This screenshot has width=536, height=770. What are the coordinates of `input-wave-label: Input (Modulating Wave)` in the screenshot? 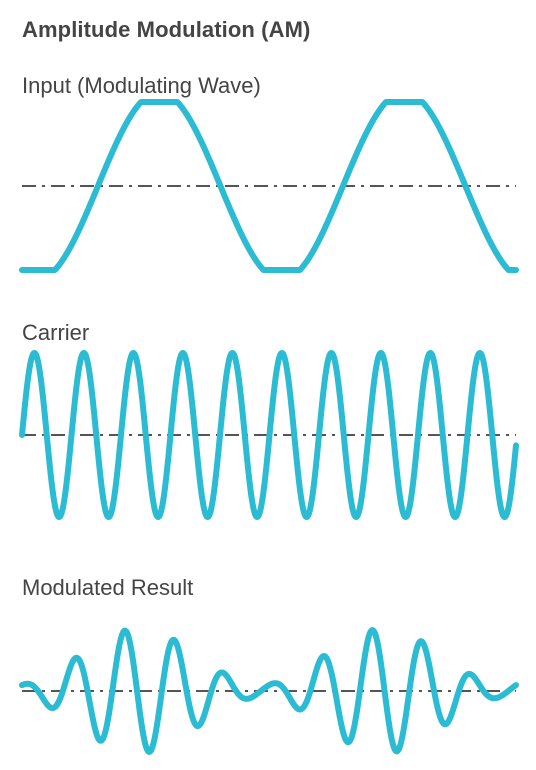 It's located at (141, 85).